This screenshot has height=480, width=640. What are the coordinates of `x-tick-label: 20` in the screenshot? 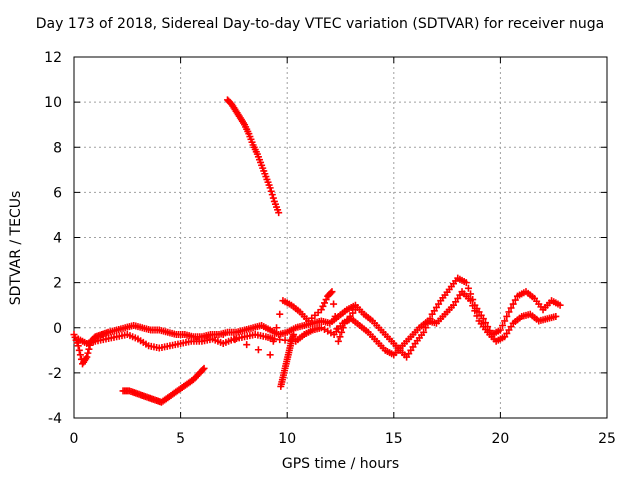 It's located at (500, 439).